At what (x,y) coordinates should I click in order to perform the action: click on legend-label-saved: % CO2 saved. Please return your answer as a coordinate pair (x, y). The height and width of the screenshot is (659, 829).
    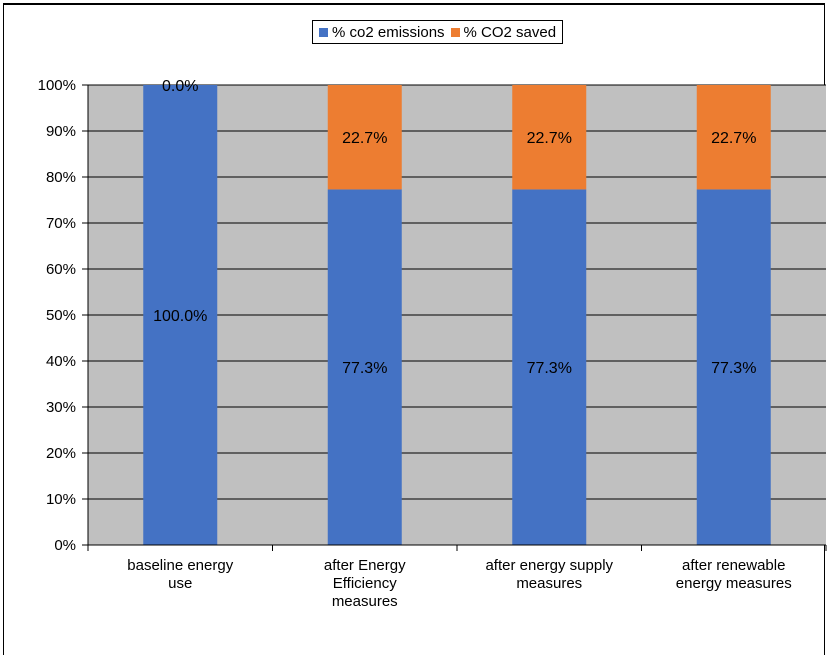
    Looking at the image, I should click on (510, 32).